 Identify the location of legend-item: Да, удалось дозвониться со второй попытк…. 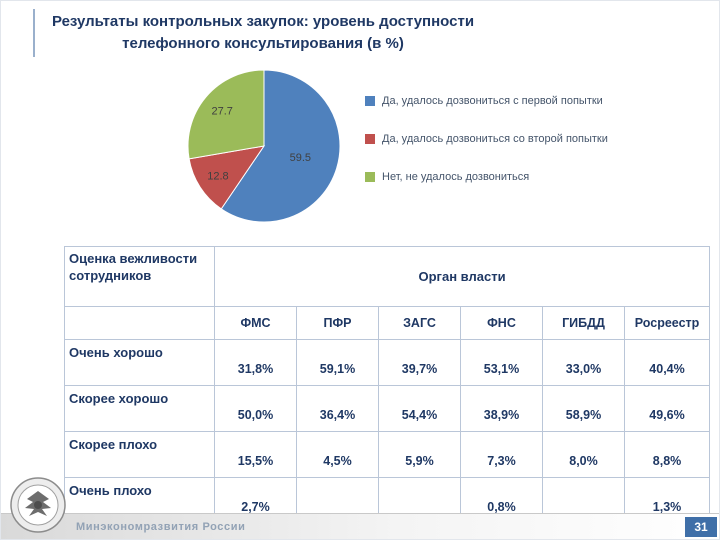
(486, 139).